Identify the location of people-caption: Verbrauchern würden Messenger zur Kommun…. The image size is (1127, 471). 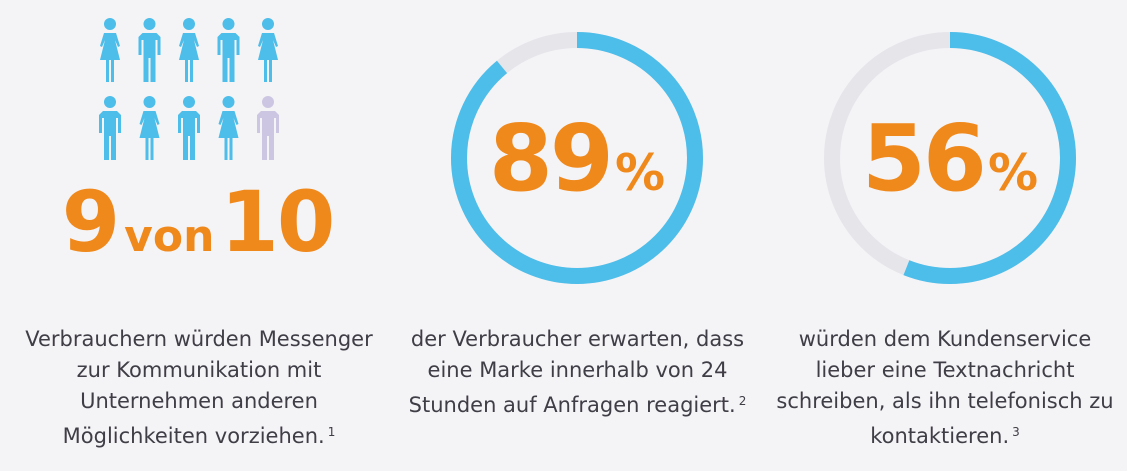
(199, 388).